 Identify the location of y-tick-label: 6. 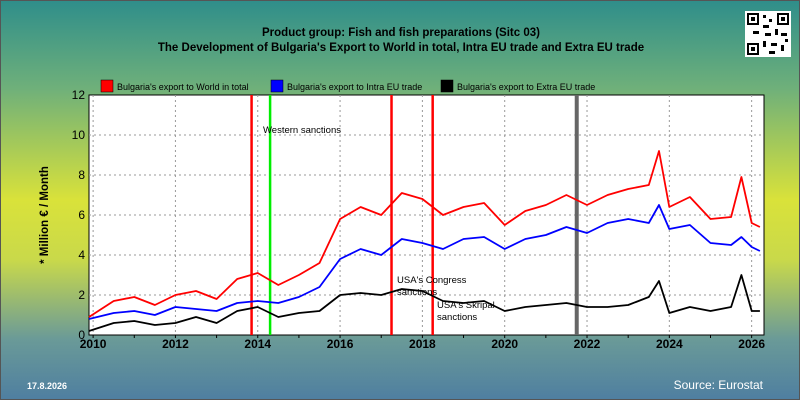
(81, 215).